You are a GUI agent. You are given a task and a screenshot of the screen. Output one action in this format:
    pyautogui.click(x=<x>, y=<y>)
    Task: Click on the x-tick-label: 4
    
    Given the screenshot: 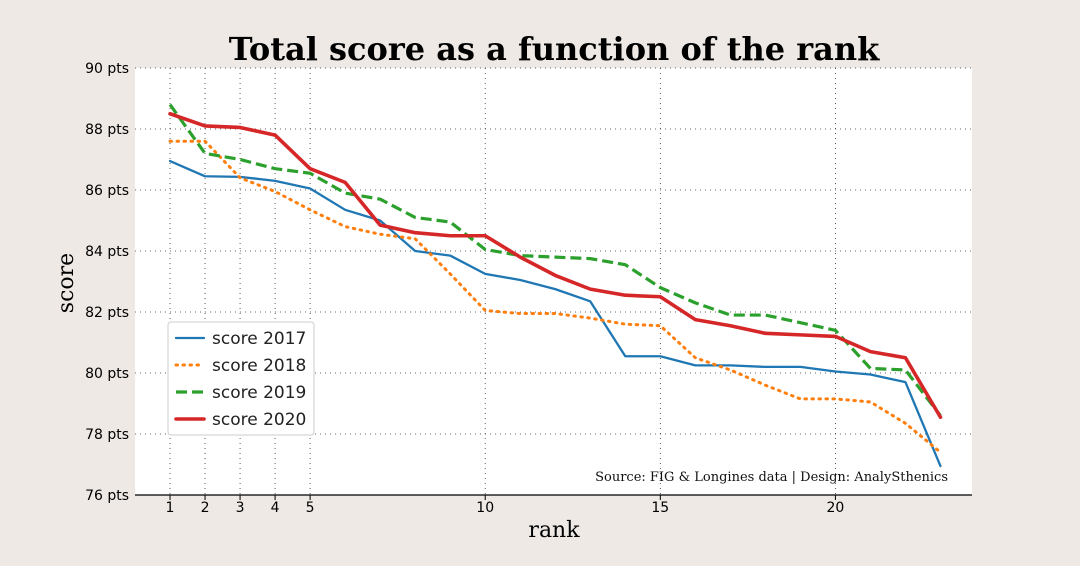 What is the action you would take?
    pyautogui.click(x=275, y=508)
    